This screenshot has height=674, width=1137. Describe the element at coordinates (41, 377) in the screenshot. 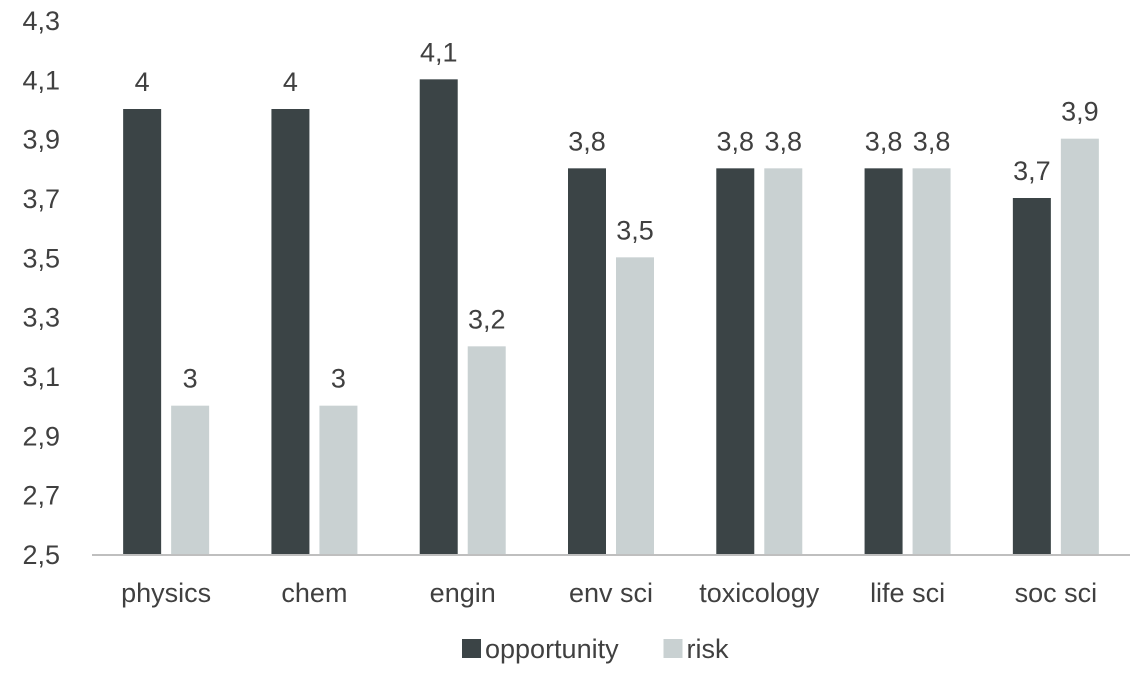

I see `y-tick-label: 3,1` at that location.